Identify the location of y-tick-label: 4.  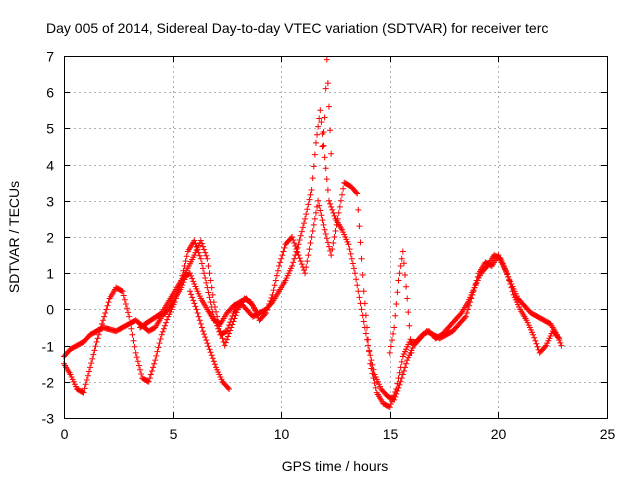
(50, 166).